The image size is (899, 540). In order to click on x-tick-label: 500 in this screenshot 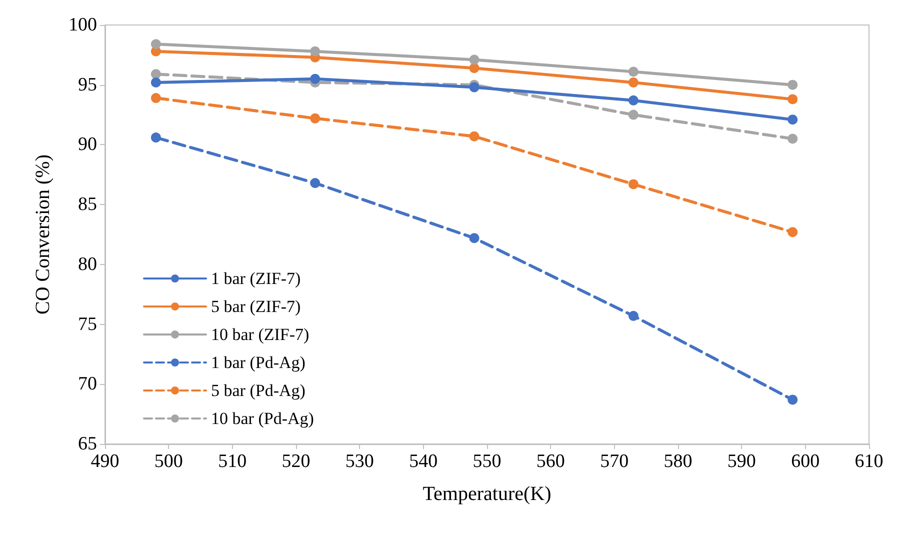, I will do `click(168, 461)`.